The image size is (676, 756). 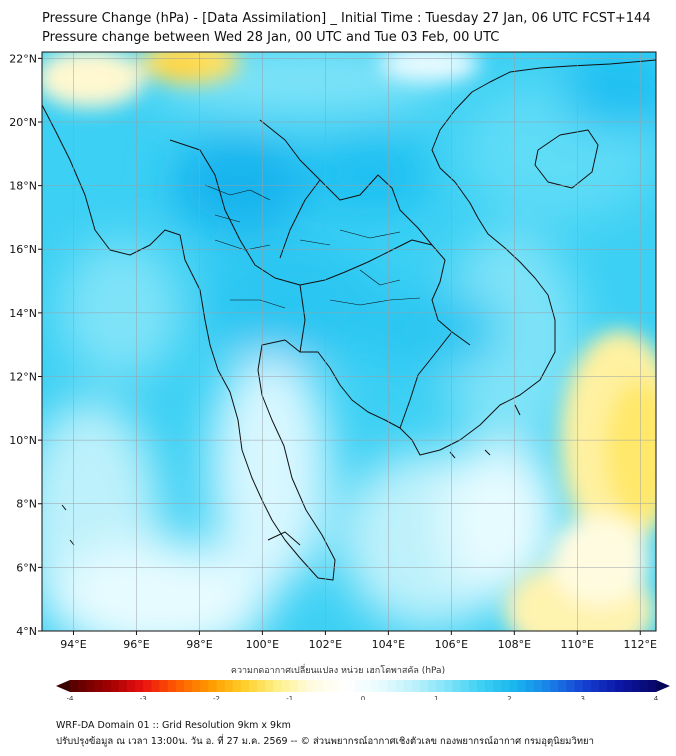 What do you see at coordinates (583, 697) in the screenshot?
I see `colorbar-tick-label: 3` at bounding box center [583, 697].